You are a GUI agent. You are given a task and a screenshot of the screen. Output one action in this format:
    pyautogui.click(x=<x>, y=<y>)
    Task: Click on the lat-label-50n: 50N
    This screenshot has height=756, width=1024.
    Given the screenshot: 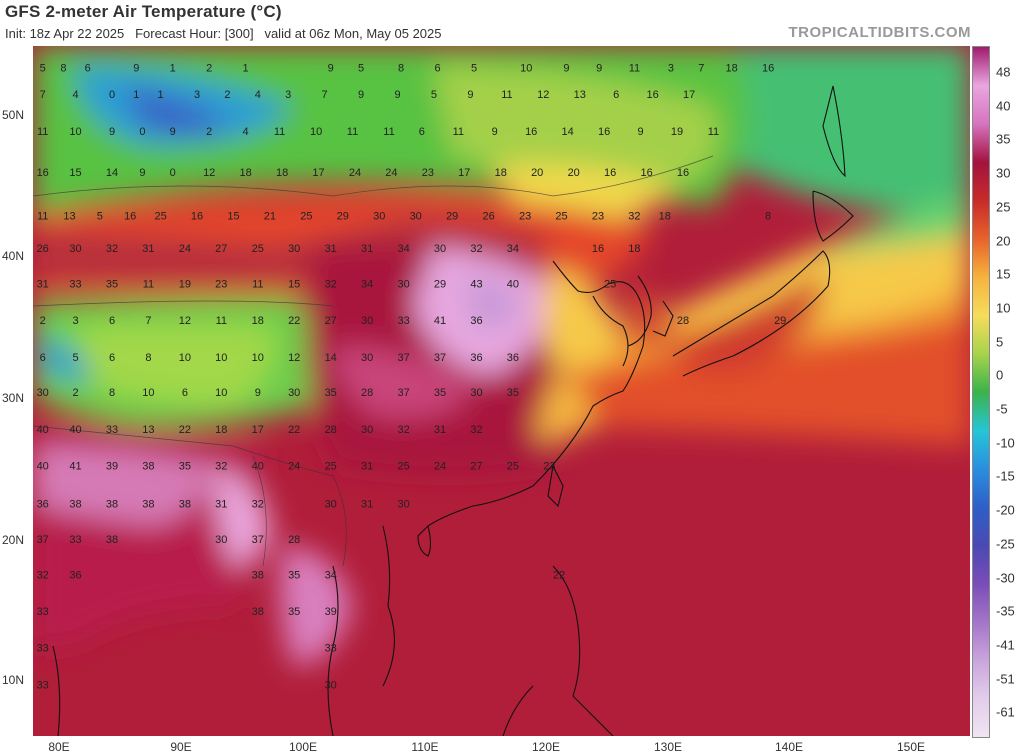 What is the action you would take?
    pyautogui.click(x=13, y=115)
    